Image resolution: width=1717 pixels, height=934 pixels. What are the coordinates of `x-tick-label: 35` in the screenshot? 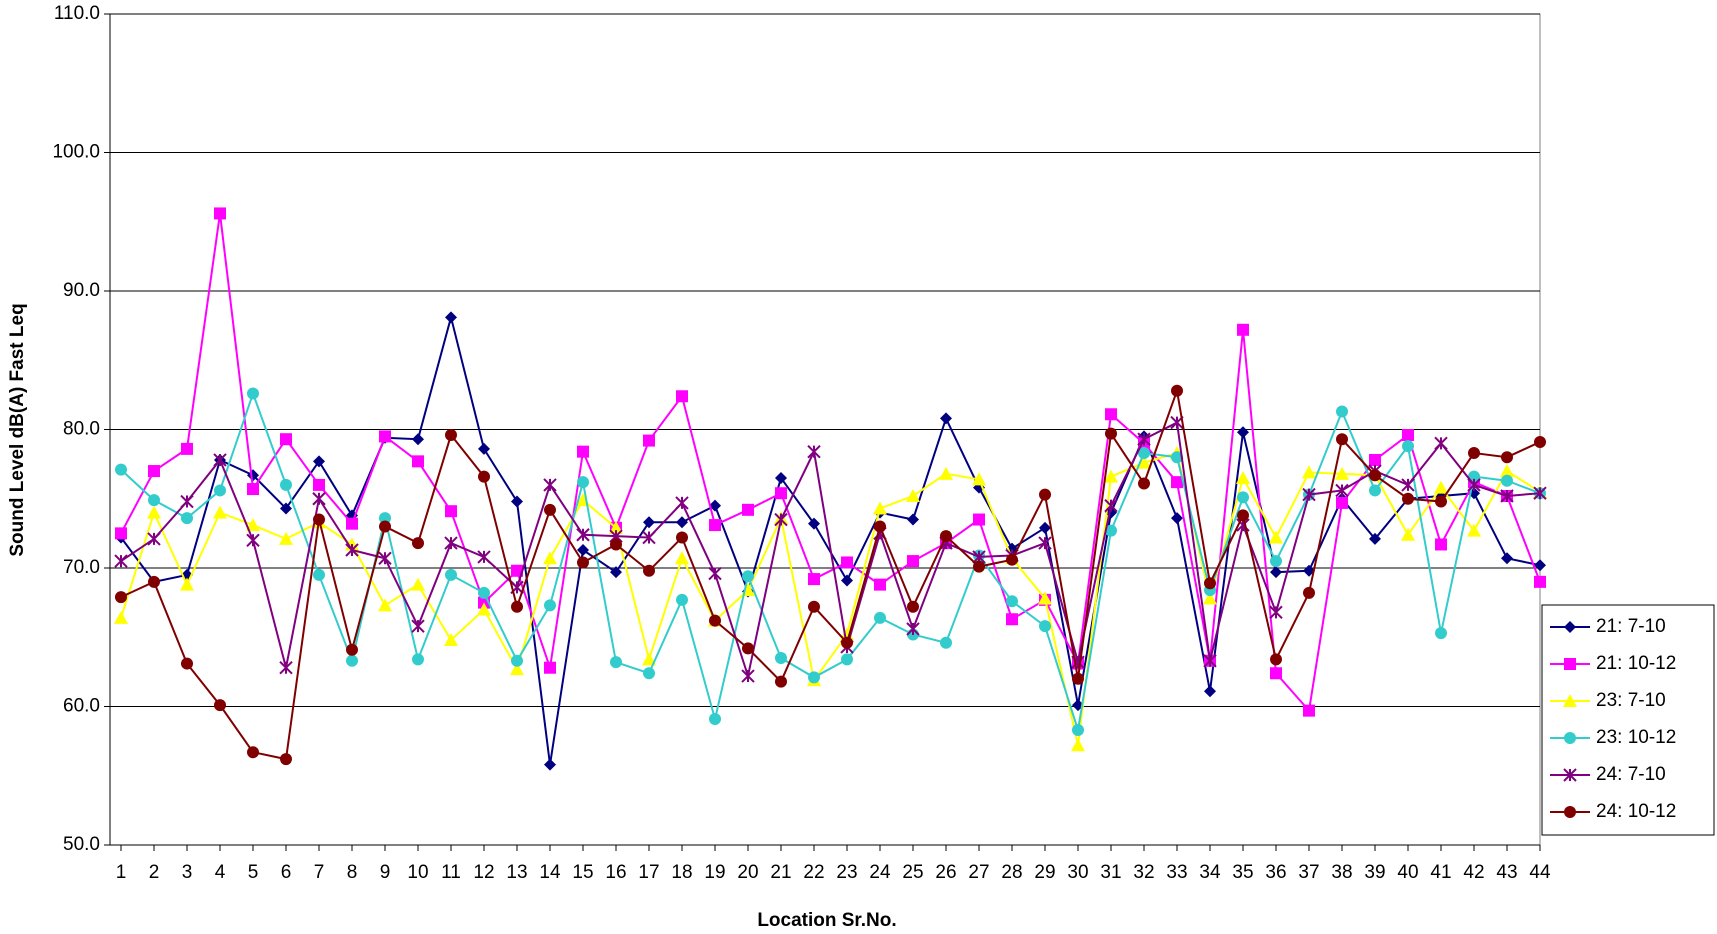 It's located at (1242, 872).